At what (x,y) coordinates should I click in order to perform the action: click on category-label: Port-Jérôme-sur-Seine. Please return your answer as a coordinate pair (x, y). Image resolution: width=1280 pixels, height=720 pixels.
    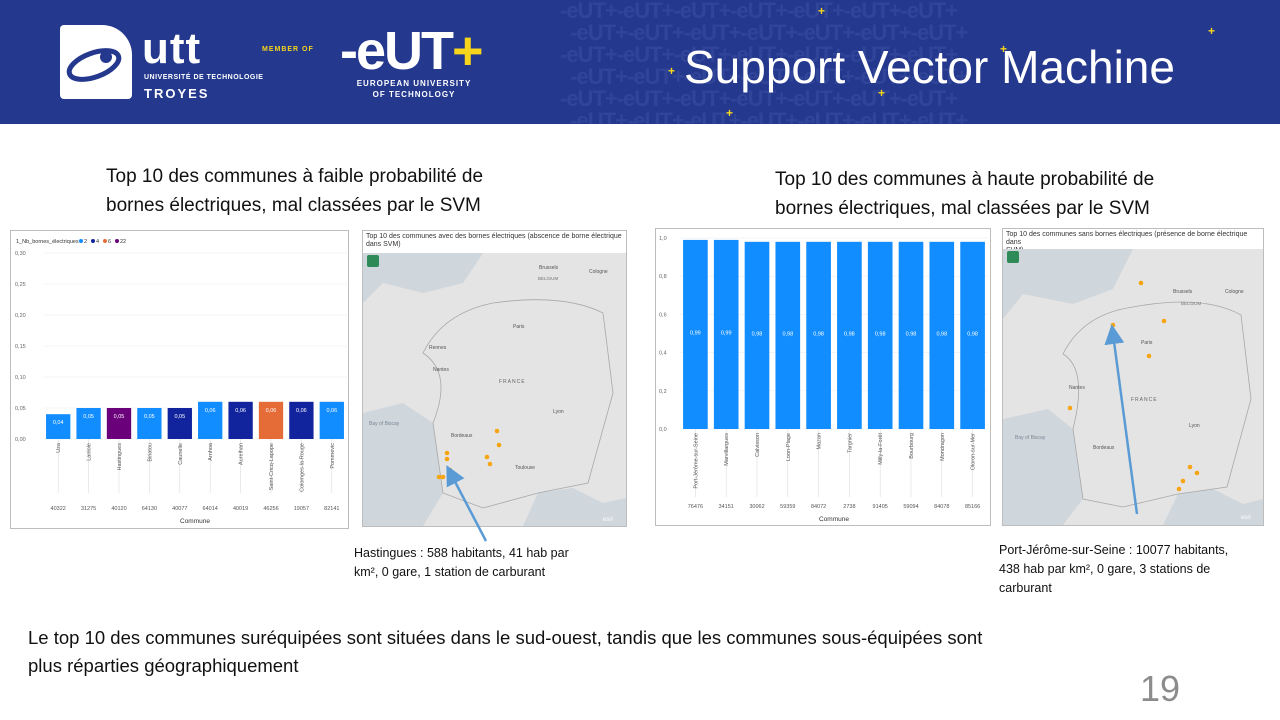
    Looking at the image, I should click on (696, 461).